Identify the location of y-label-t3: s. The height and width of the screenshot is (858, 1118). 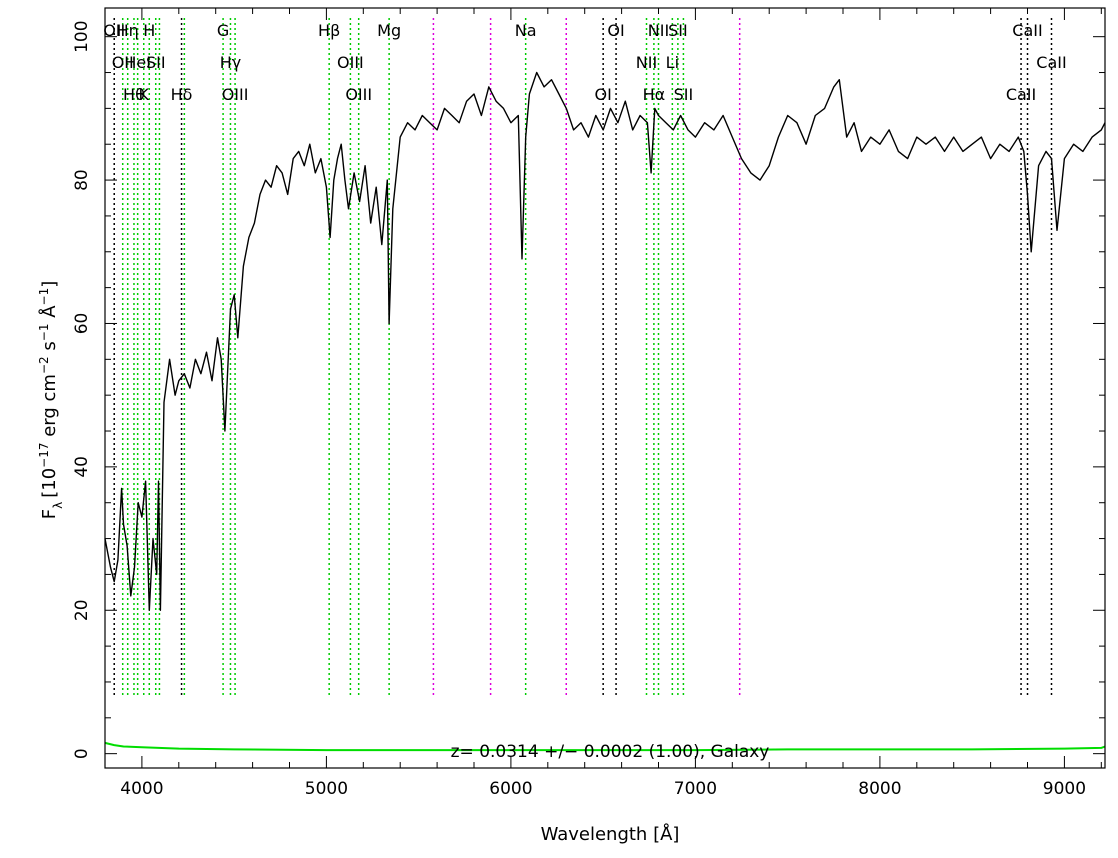
(49, 348).